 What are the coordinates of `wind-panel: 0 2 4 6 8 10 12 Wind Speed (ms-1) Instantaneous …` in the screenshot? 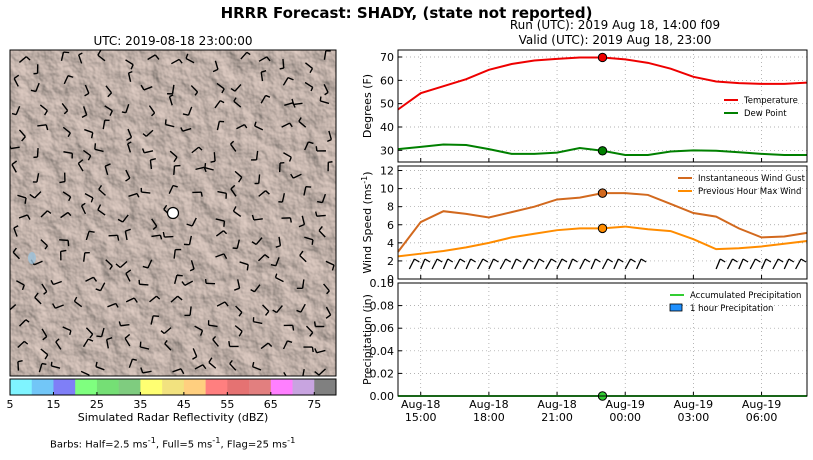 It's located at (584, 225).